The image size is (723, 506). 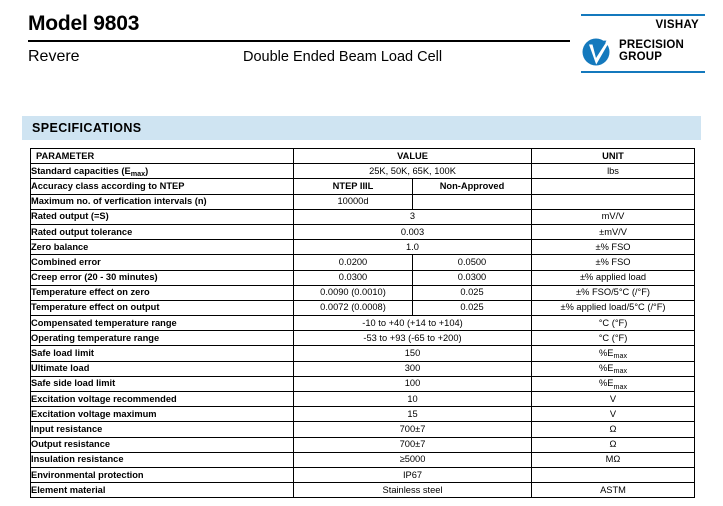 What do you see at coordinates (162, 459) in the screenshot?
I see `parameter-cell: Insulation resistance` at bounding box center [162, 459].